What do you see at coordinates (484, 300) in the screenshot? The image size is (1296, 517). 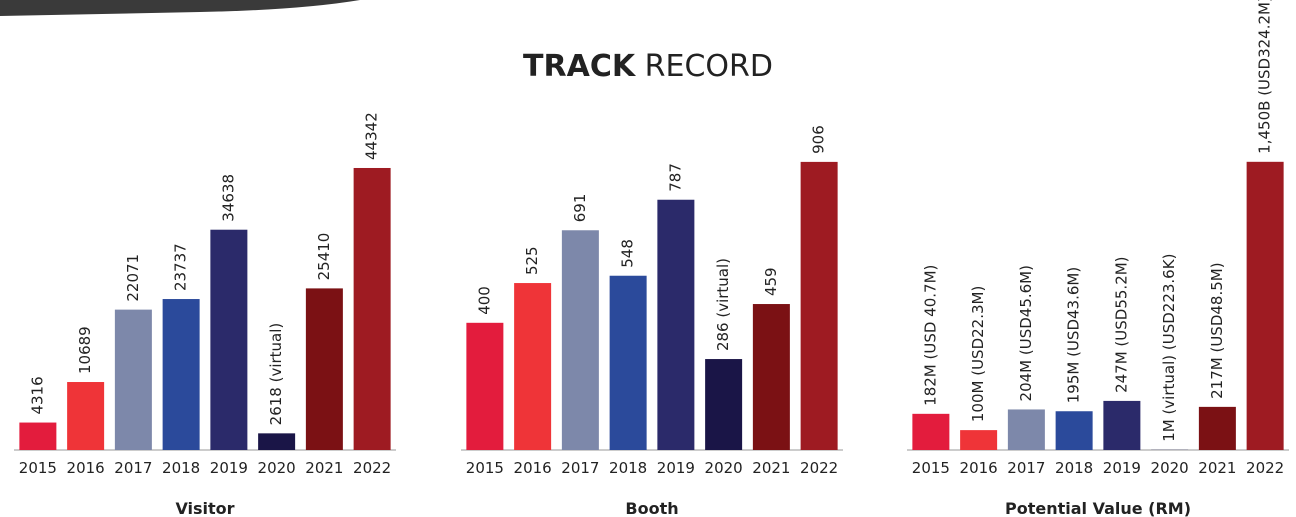 I see `value-label: 400` at bounding box center [484, 300].